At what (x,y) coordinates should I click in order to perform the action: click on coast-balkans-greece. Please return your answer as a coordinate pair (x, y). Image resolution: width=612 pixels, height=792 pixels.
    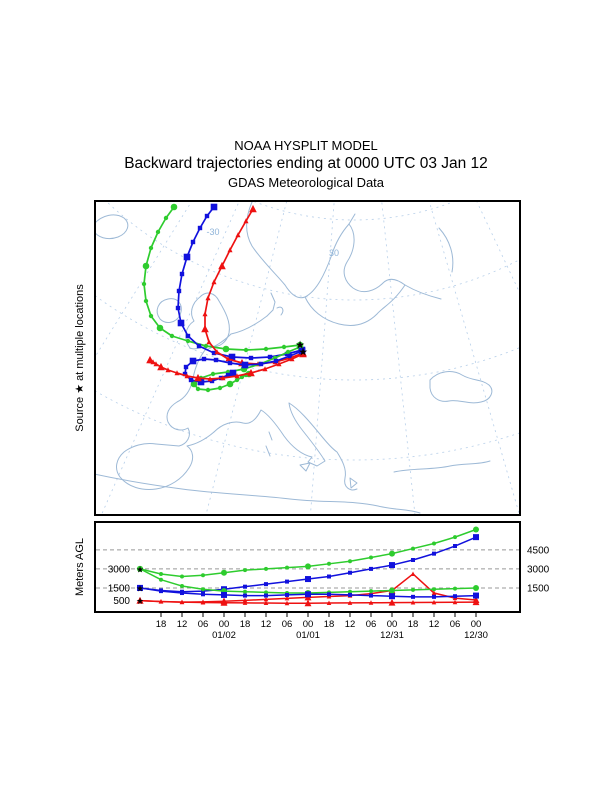
    Looking at the image, I should click on (323, 446).